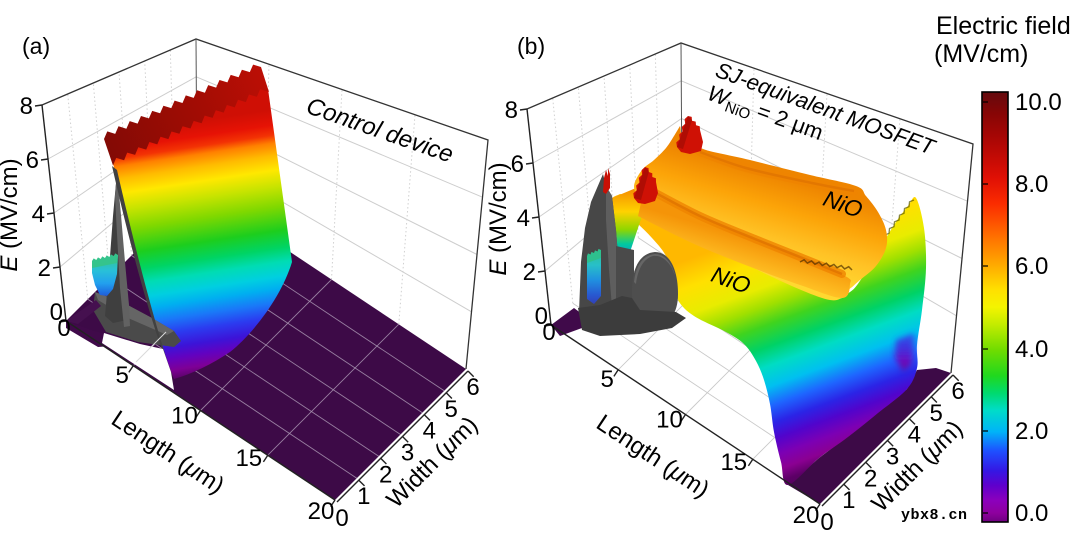 The height and width of the screenshot is (544, 1080). I want to click on svg-text: 10.0, so click(1038, 102).